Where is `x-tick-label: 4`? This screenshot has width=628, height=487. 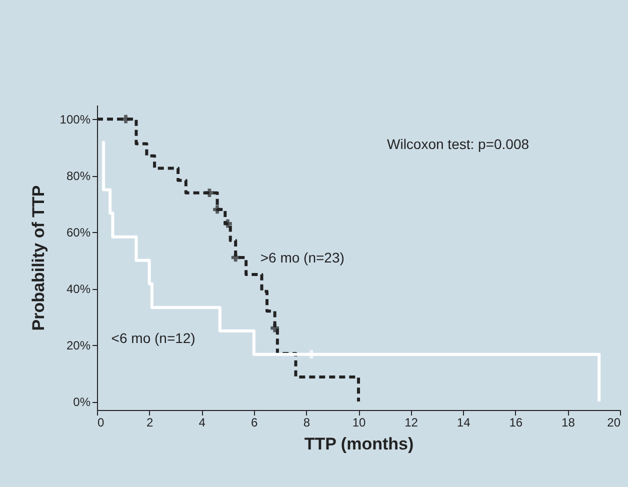
x-tick-label: 4 is located at coordinates (202, 423).